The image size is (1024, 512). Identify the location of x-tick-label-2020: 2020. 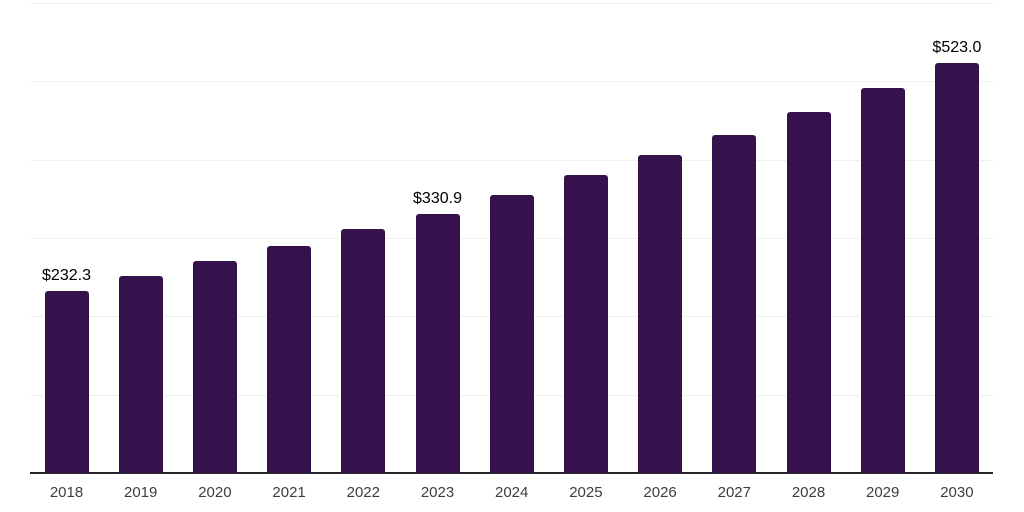
(215, 492).